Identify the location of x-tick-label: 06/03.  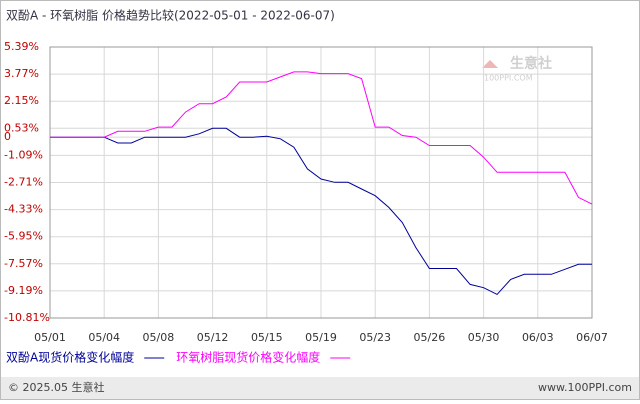
(538, 337).